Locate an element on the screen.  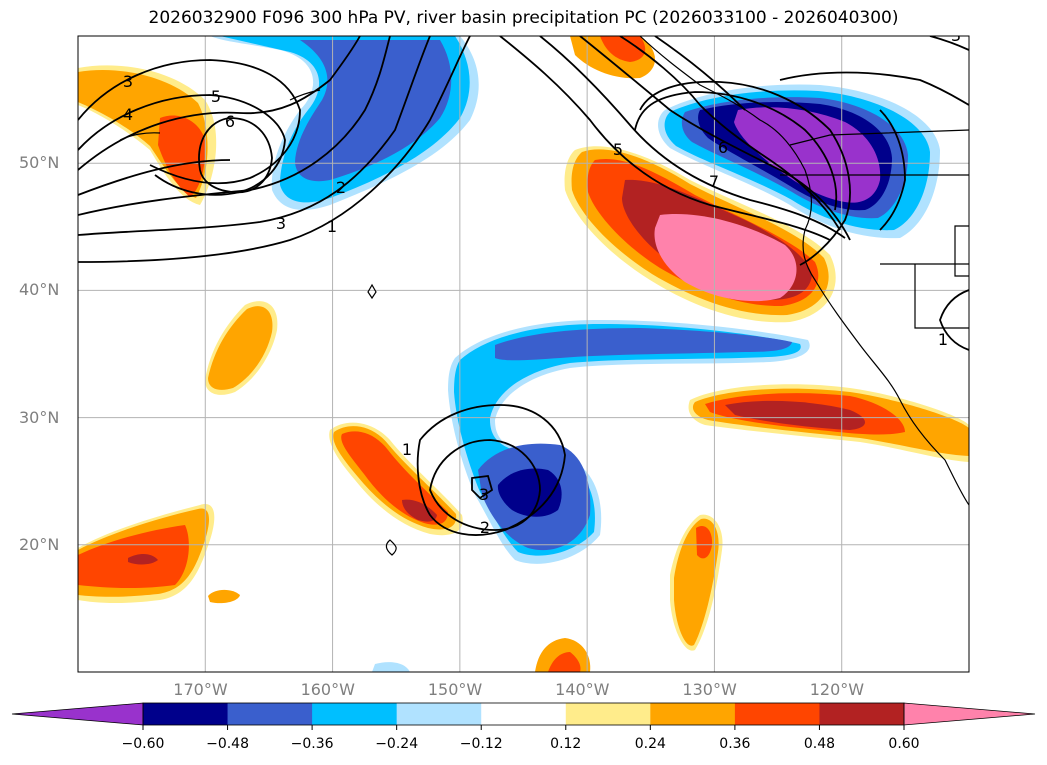
colorbar-extend-low is located at coordinates (77, 714).